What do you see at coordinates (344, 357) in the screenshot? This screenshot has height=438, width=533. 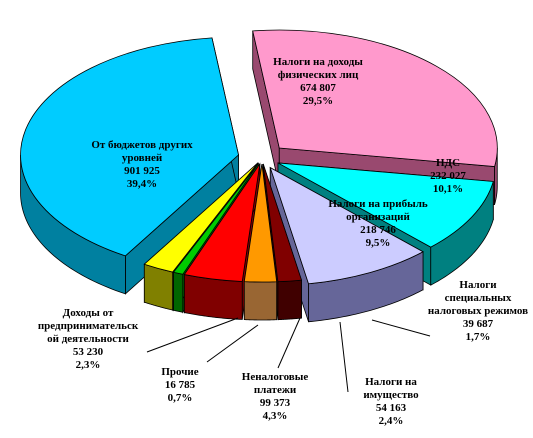 I see `leader-line-налоги-на-имущество` at bounding box center [344, 357].